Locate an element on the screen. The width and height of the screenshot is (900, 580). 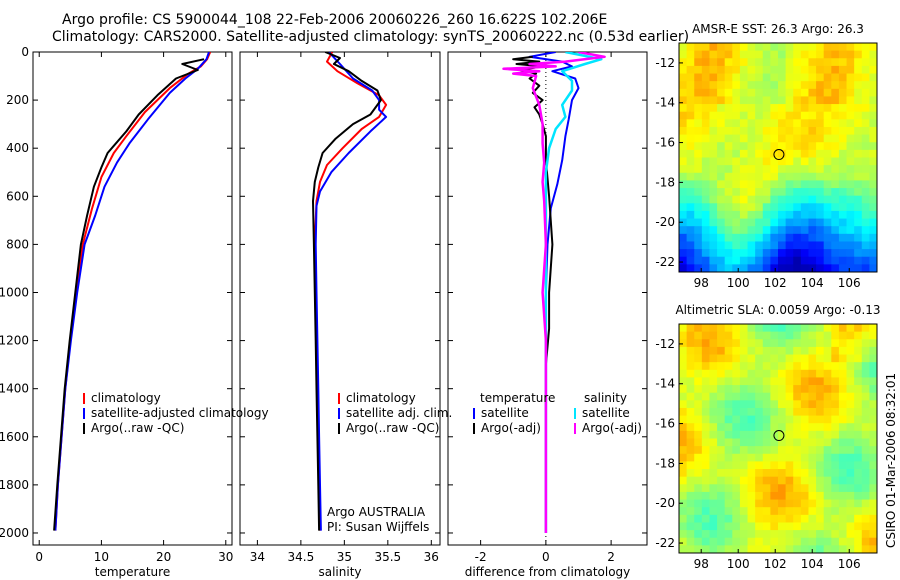
amsre-sst-xtick-label: 104 is located at coordinates (812, 283).